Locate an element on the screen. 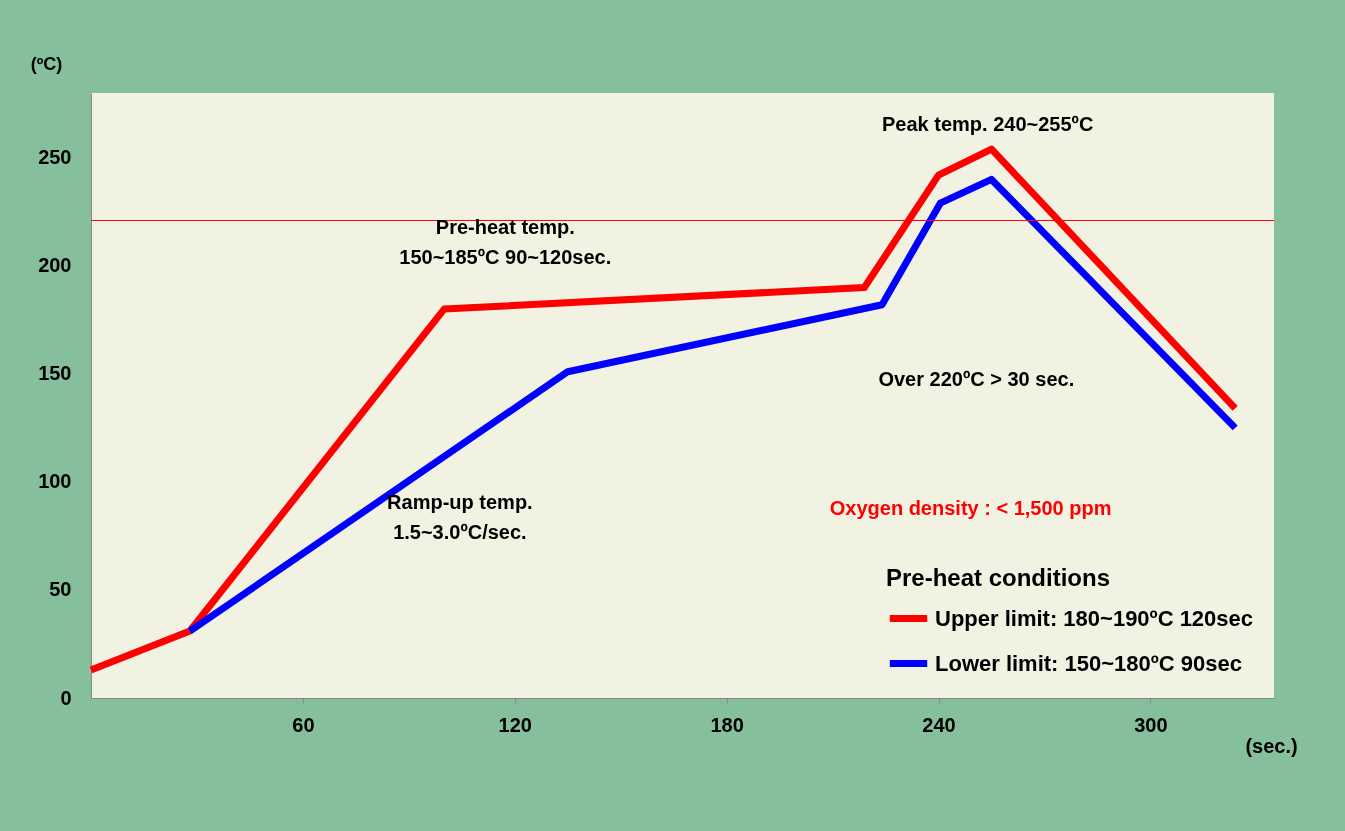 The width and height of the screenshot is (1345, 831). annotation: Over 220ºC > 30 sec. is located at coordinates (976, 378).